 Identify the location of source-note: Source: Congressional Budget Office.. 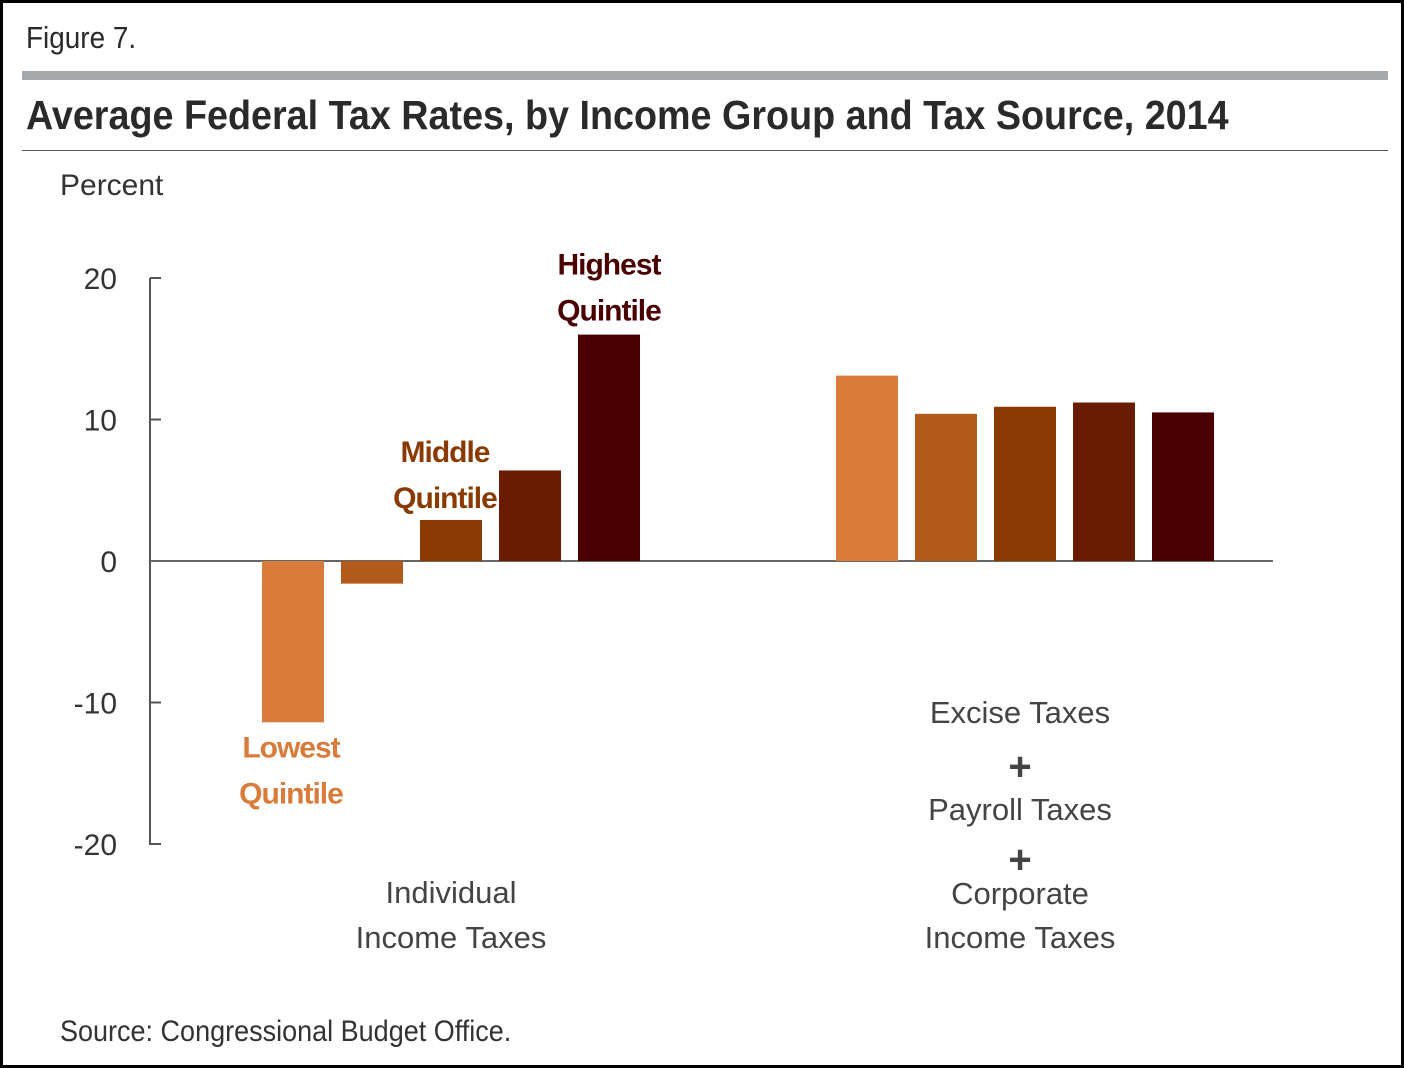
(286, 1031).